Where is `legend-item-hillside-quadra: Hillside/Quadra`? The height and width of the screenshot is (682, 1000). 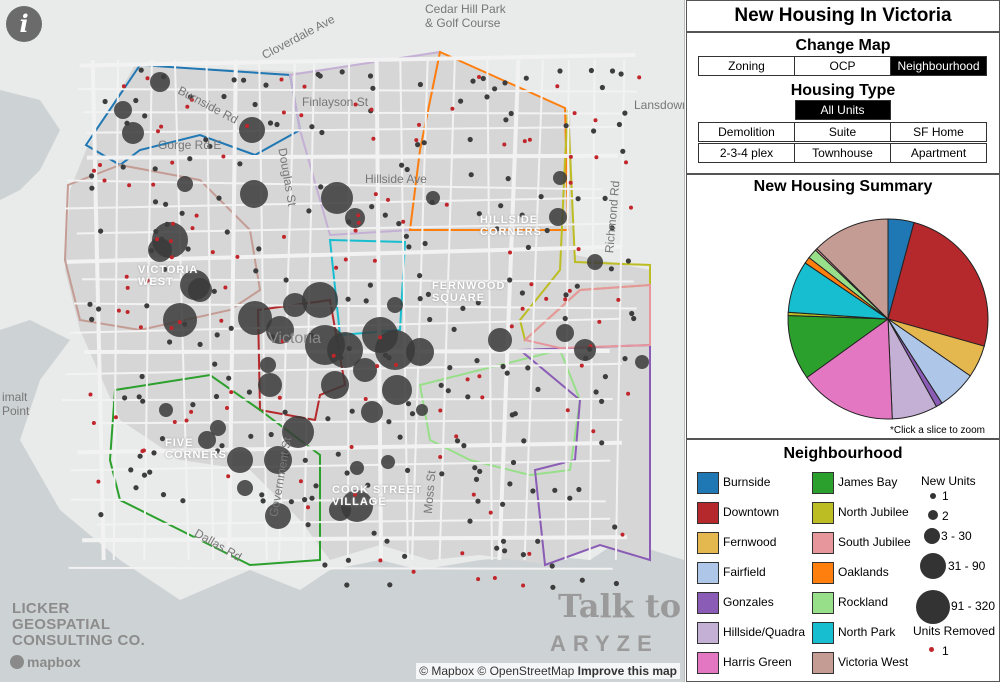
legend-item-hillside-quadra: Hillside/Quadra is located at coordinates (757, 633).